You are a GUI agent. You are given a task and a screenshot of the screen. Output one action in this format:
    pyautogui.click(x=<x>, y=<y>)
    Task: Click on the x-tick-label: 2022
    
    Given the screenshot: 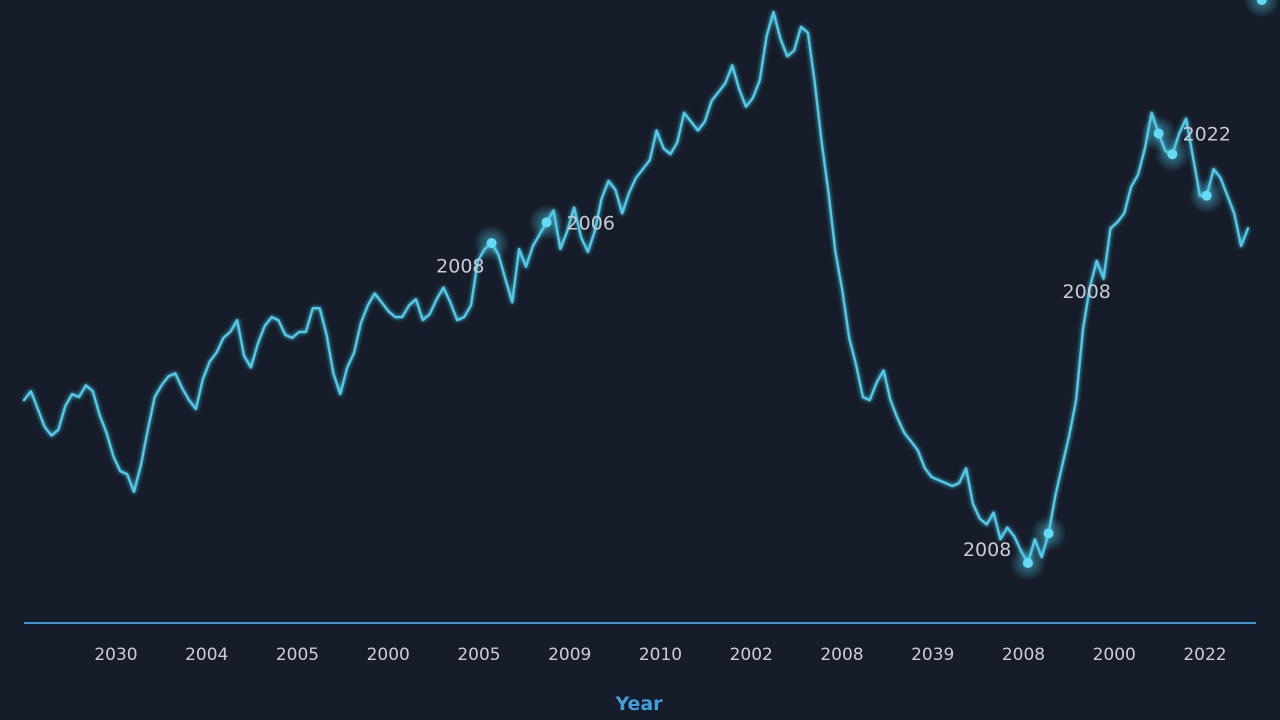 What is the action you would take?
    pyautogui.click(x=1204, y=655)
    